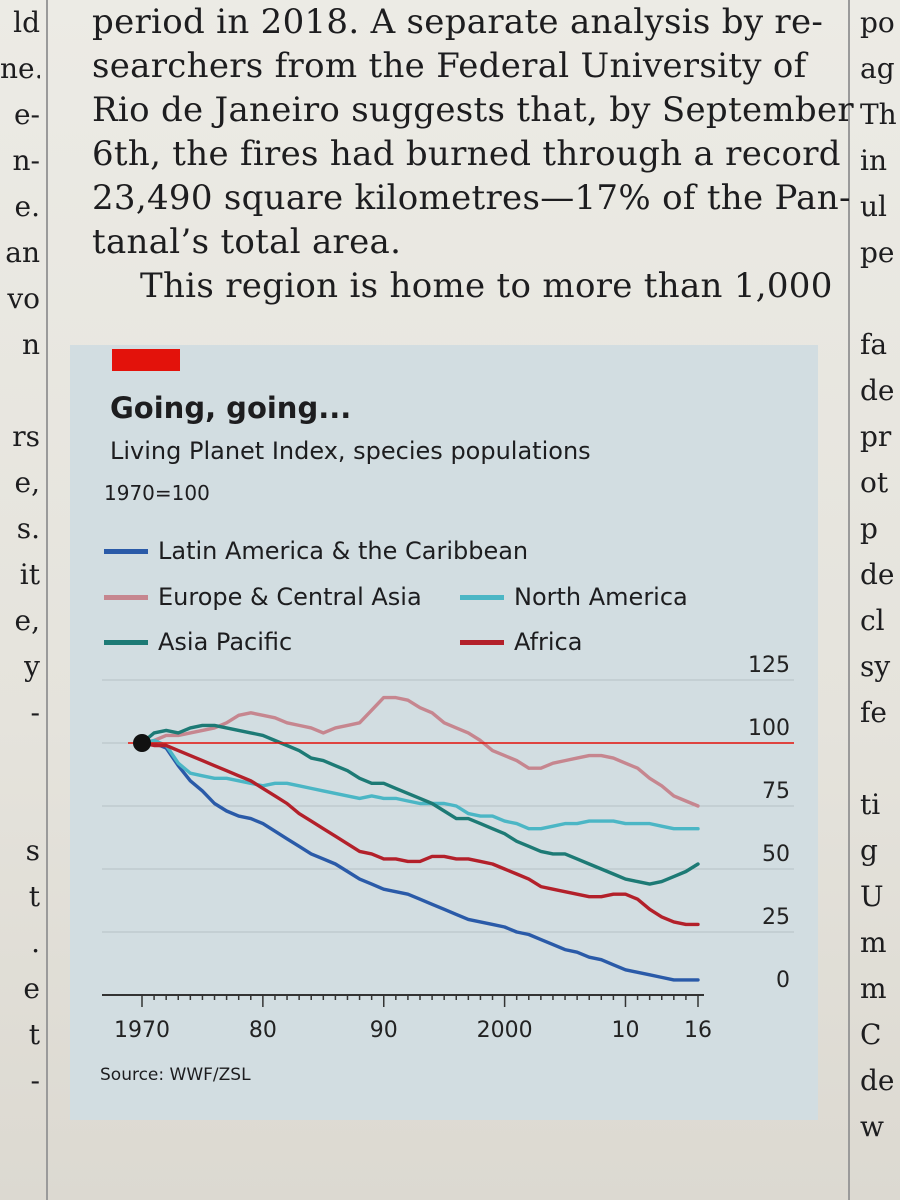 The width and height of the screenshot is (900, 1200). Describe the element at coordinates (142, 1030) in the screenshot. I see `x-tick-label: 1970` at that location.